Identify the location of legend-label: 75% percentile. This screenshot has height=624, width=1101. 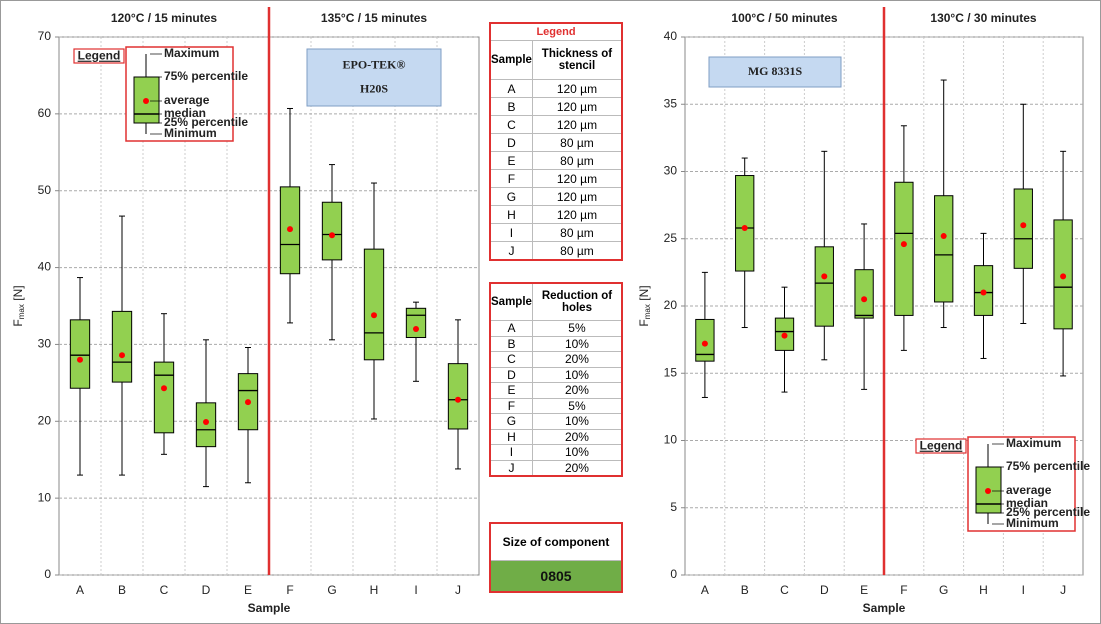
(206, 76).